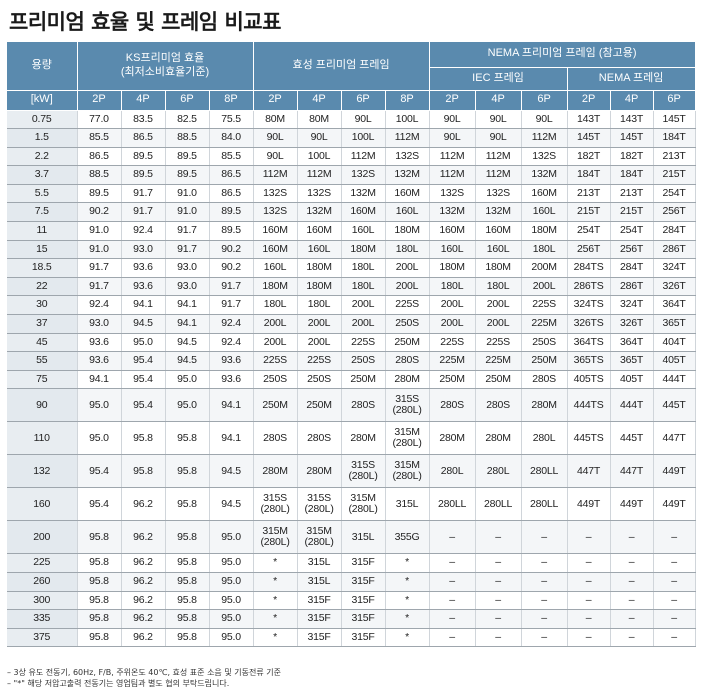 The width and height of the screenshot is (702, 695). Describe the element at coordinates (589, 305) in the screenshot. I see `table-cell: 324TS` at that location.